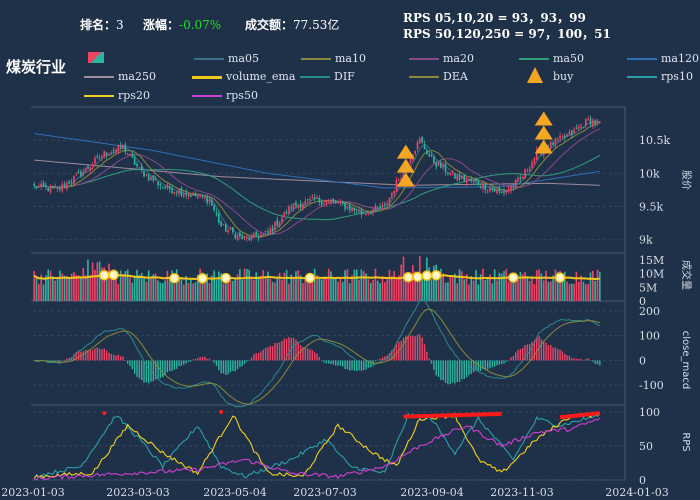 The height and width of the screenshot is (500, 700). What do you see at coordinates (651, 274) in the screenshot?
I see `volume-tick-label: 10M` at bounding box center [651, 274].